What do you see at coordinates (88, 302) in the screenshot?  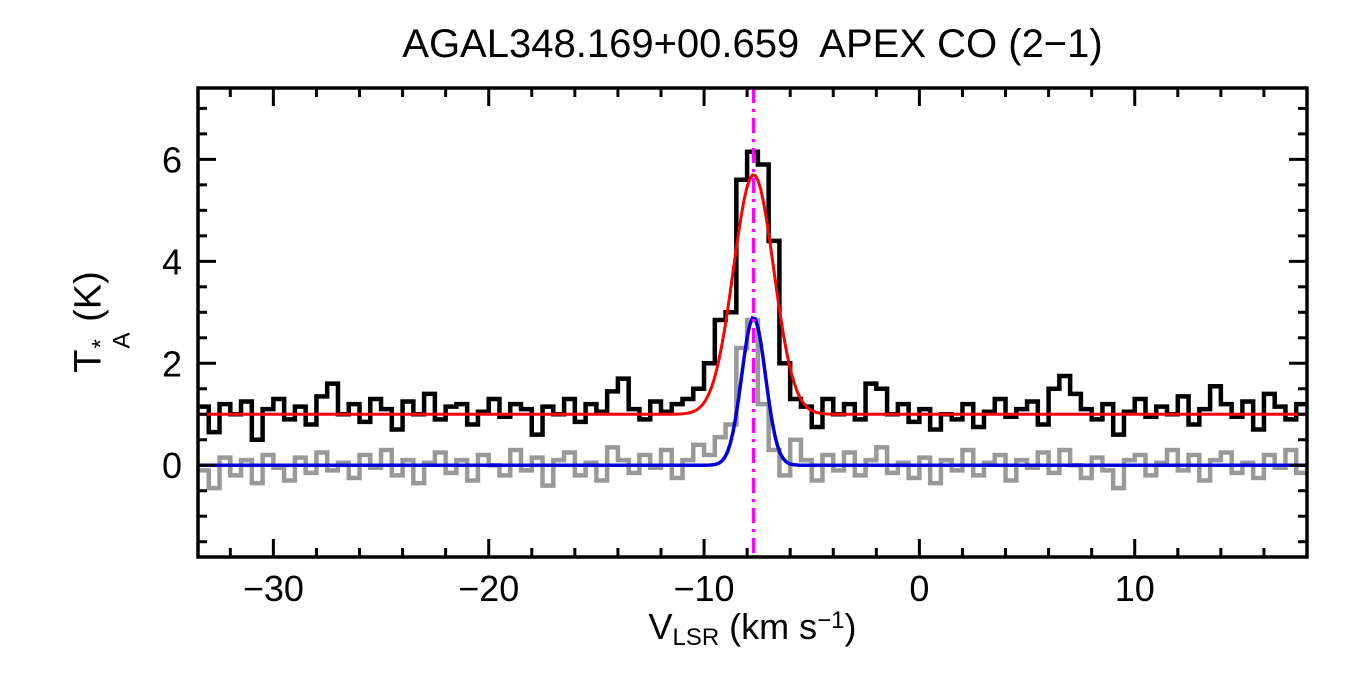 I see `y-axis-label-unit: (K)` at bounding box center [88, 302].